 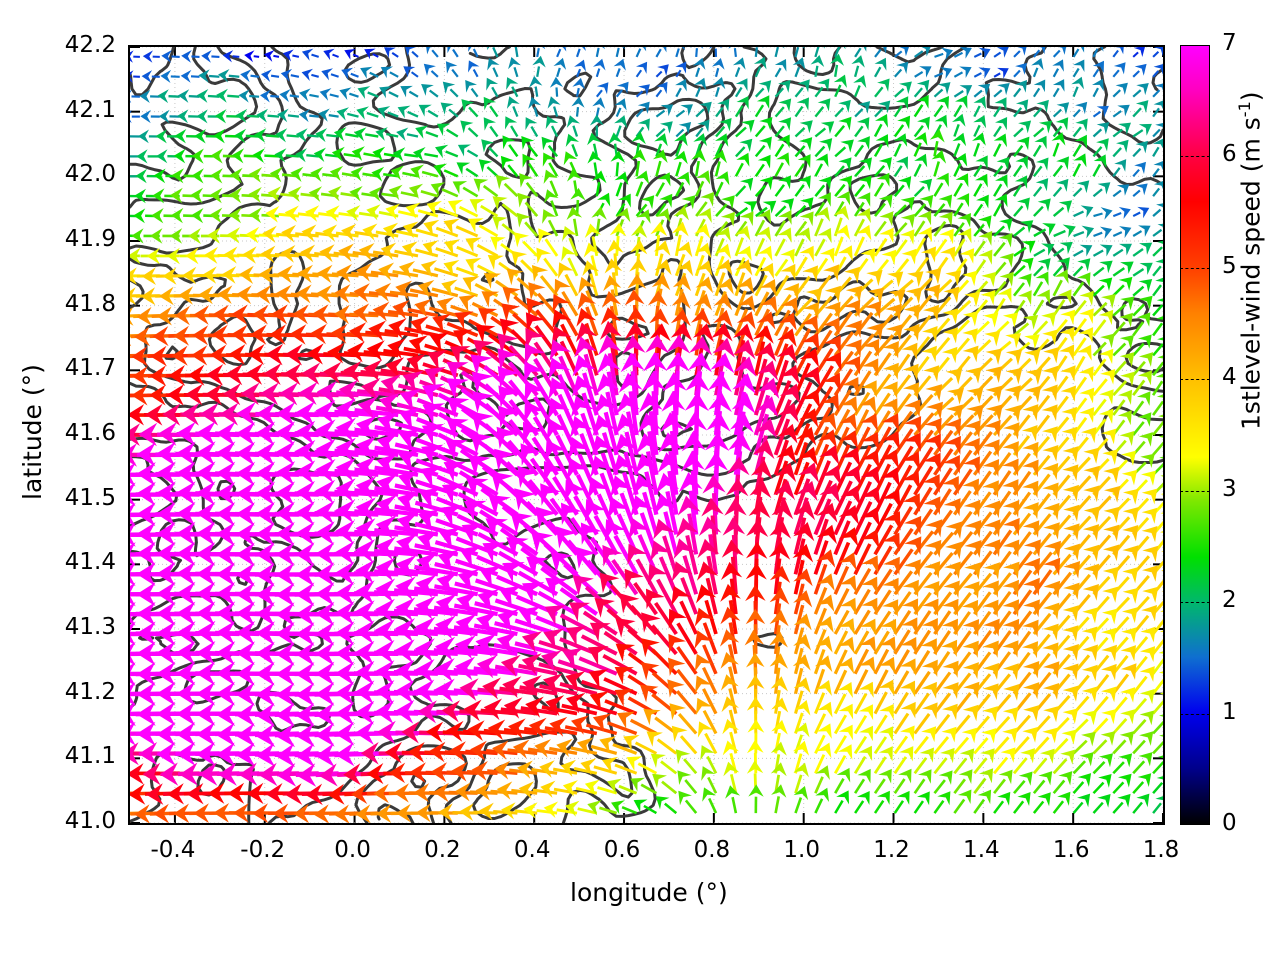 What do you see at coordinates (263, 850) in the screenshot?
I see `x-tick-label: -0.2` at bounding box center [263, 850].